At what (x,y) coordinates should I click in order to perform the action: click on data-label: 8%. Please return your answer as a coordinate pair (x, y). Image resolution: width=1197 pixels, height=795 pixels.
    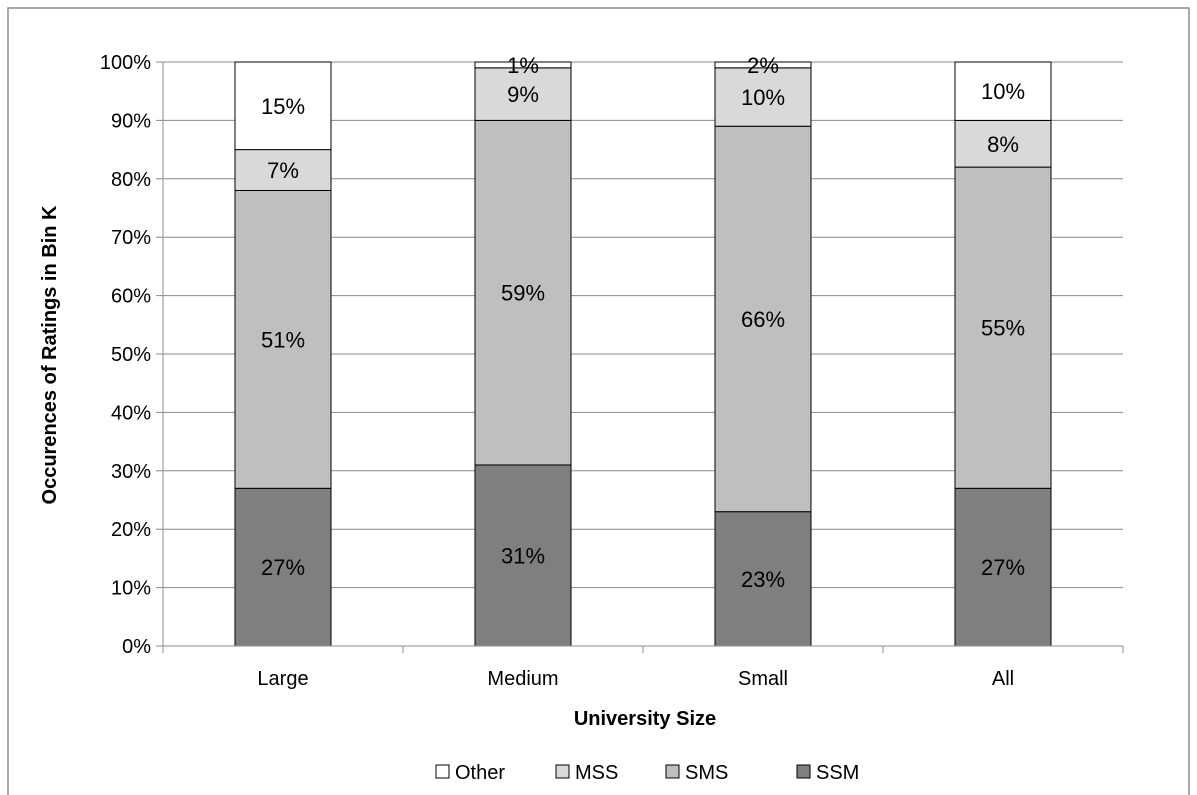
    Looking at the image, I should click on (1003, 144).